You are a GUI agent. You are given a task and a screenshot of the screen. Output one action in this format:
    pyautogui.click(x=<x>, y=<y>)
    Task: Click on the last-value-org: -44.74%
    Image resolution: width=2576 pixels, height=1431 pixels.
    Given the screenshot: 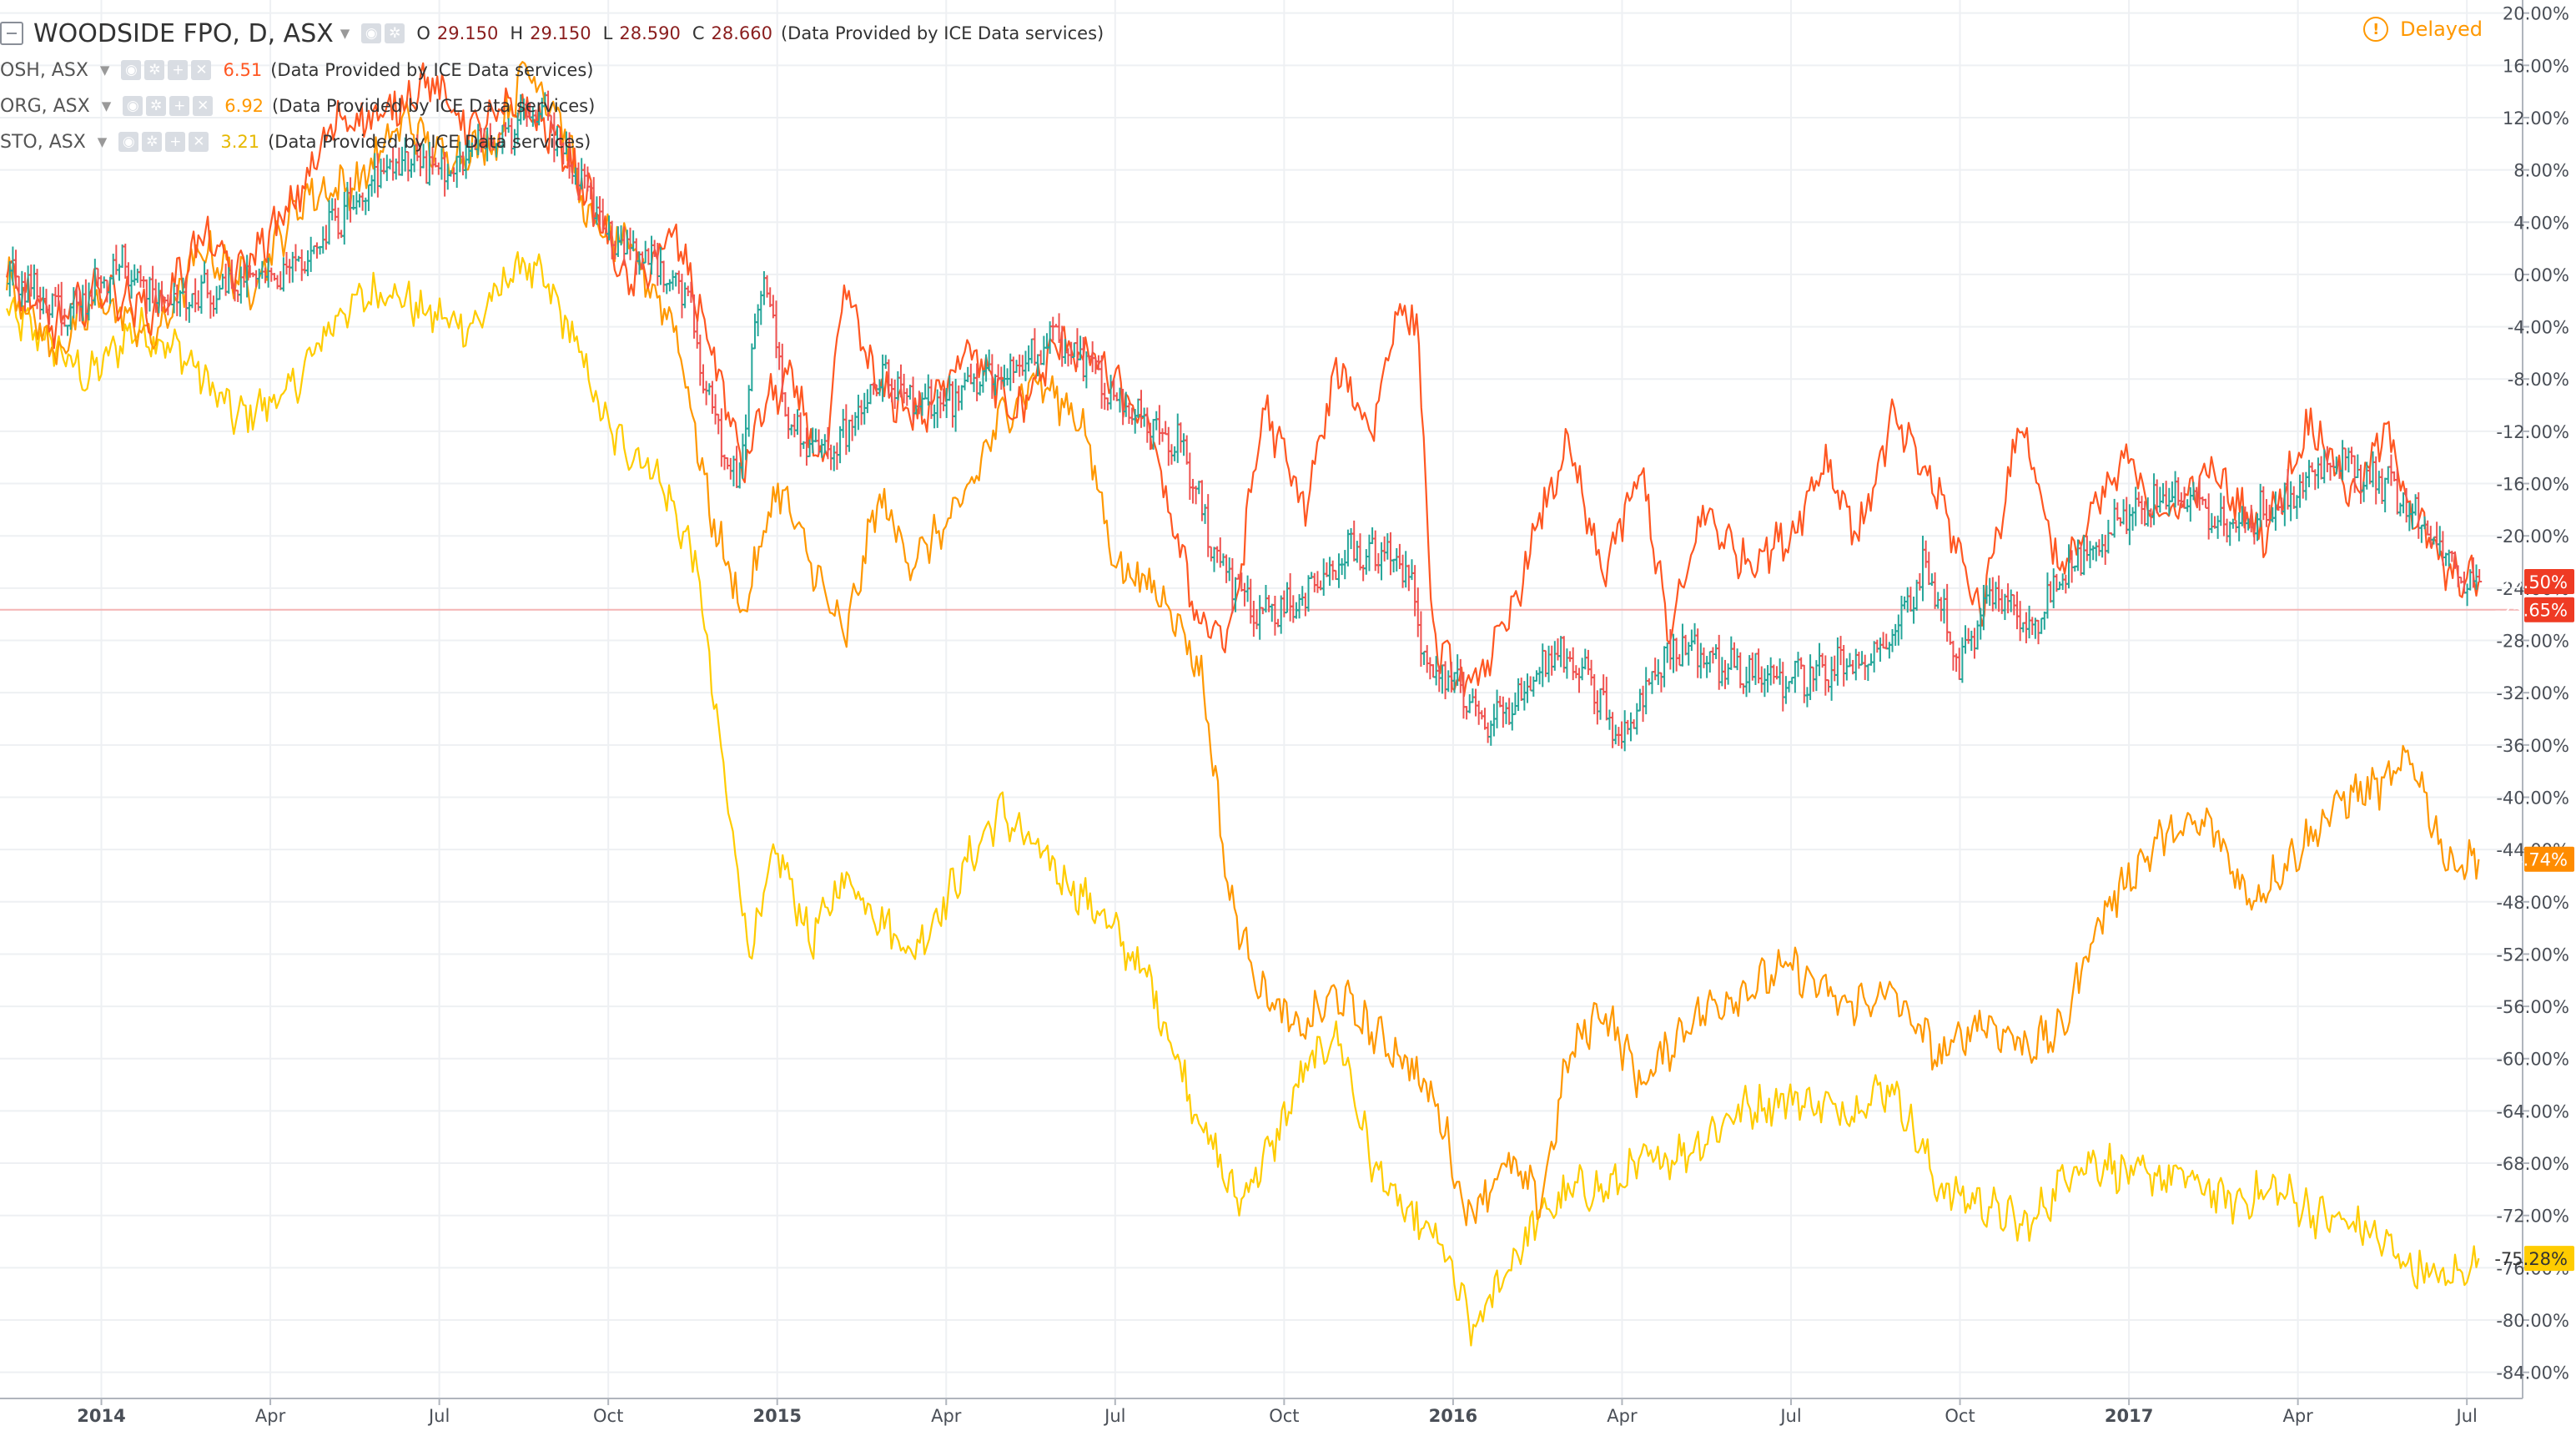 What is the action you would take?
    pyautogui.click(x=2531, y=860)
    